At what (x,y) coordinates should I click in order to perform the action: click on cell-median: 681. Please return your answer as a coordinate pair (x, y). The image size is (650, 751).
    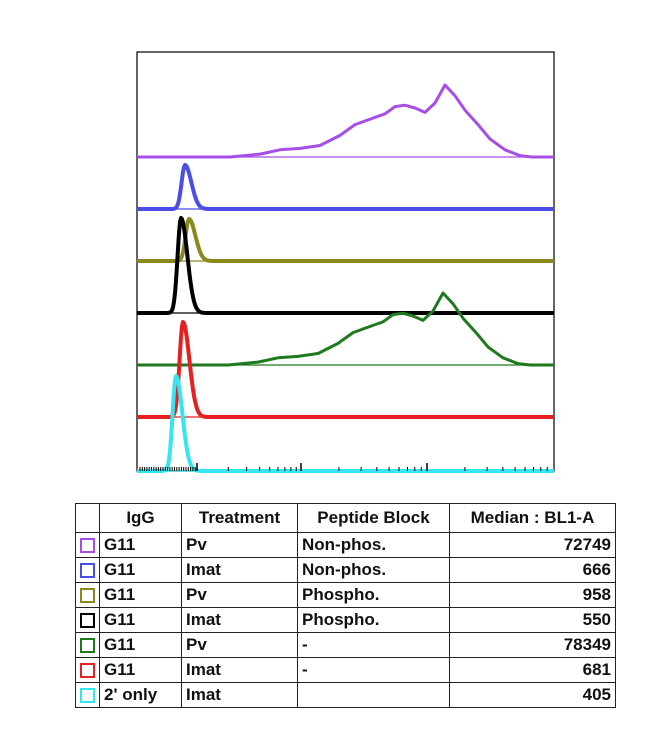
    Looking at the image, I should click on (532, 670).